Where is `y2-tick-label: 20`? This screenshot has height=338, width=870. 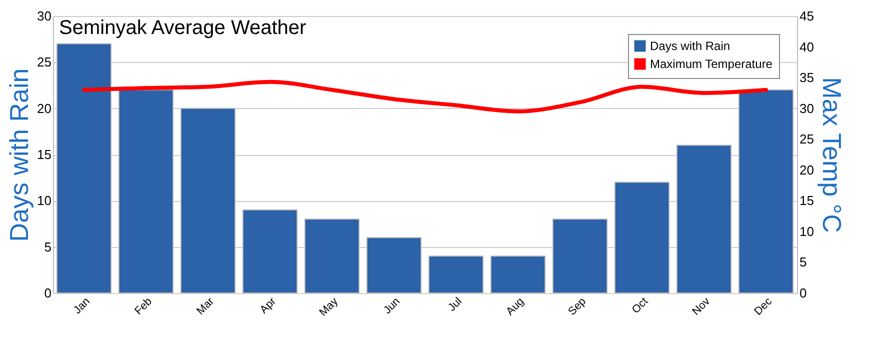 y2-tick-label: 20 is located at coordinates (807, 170).